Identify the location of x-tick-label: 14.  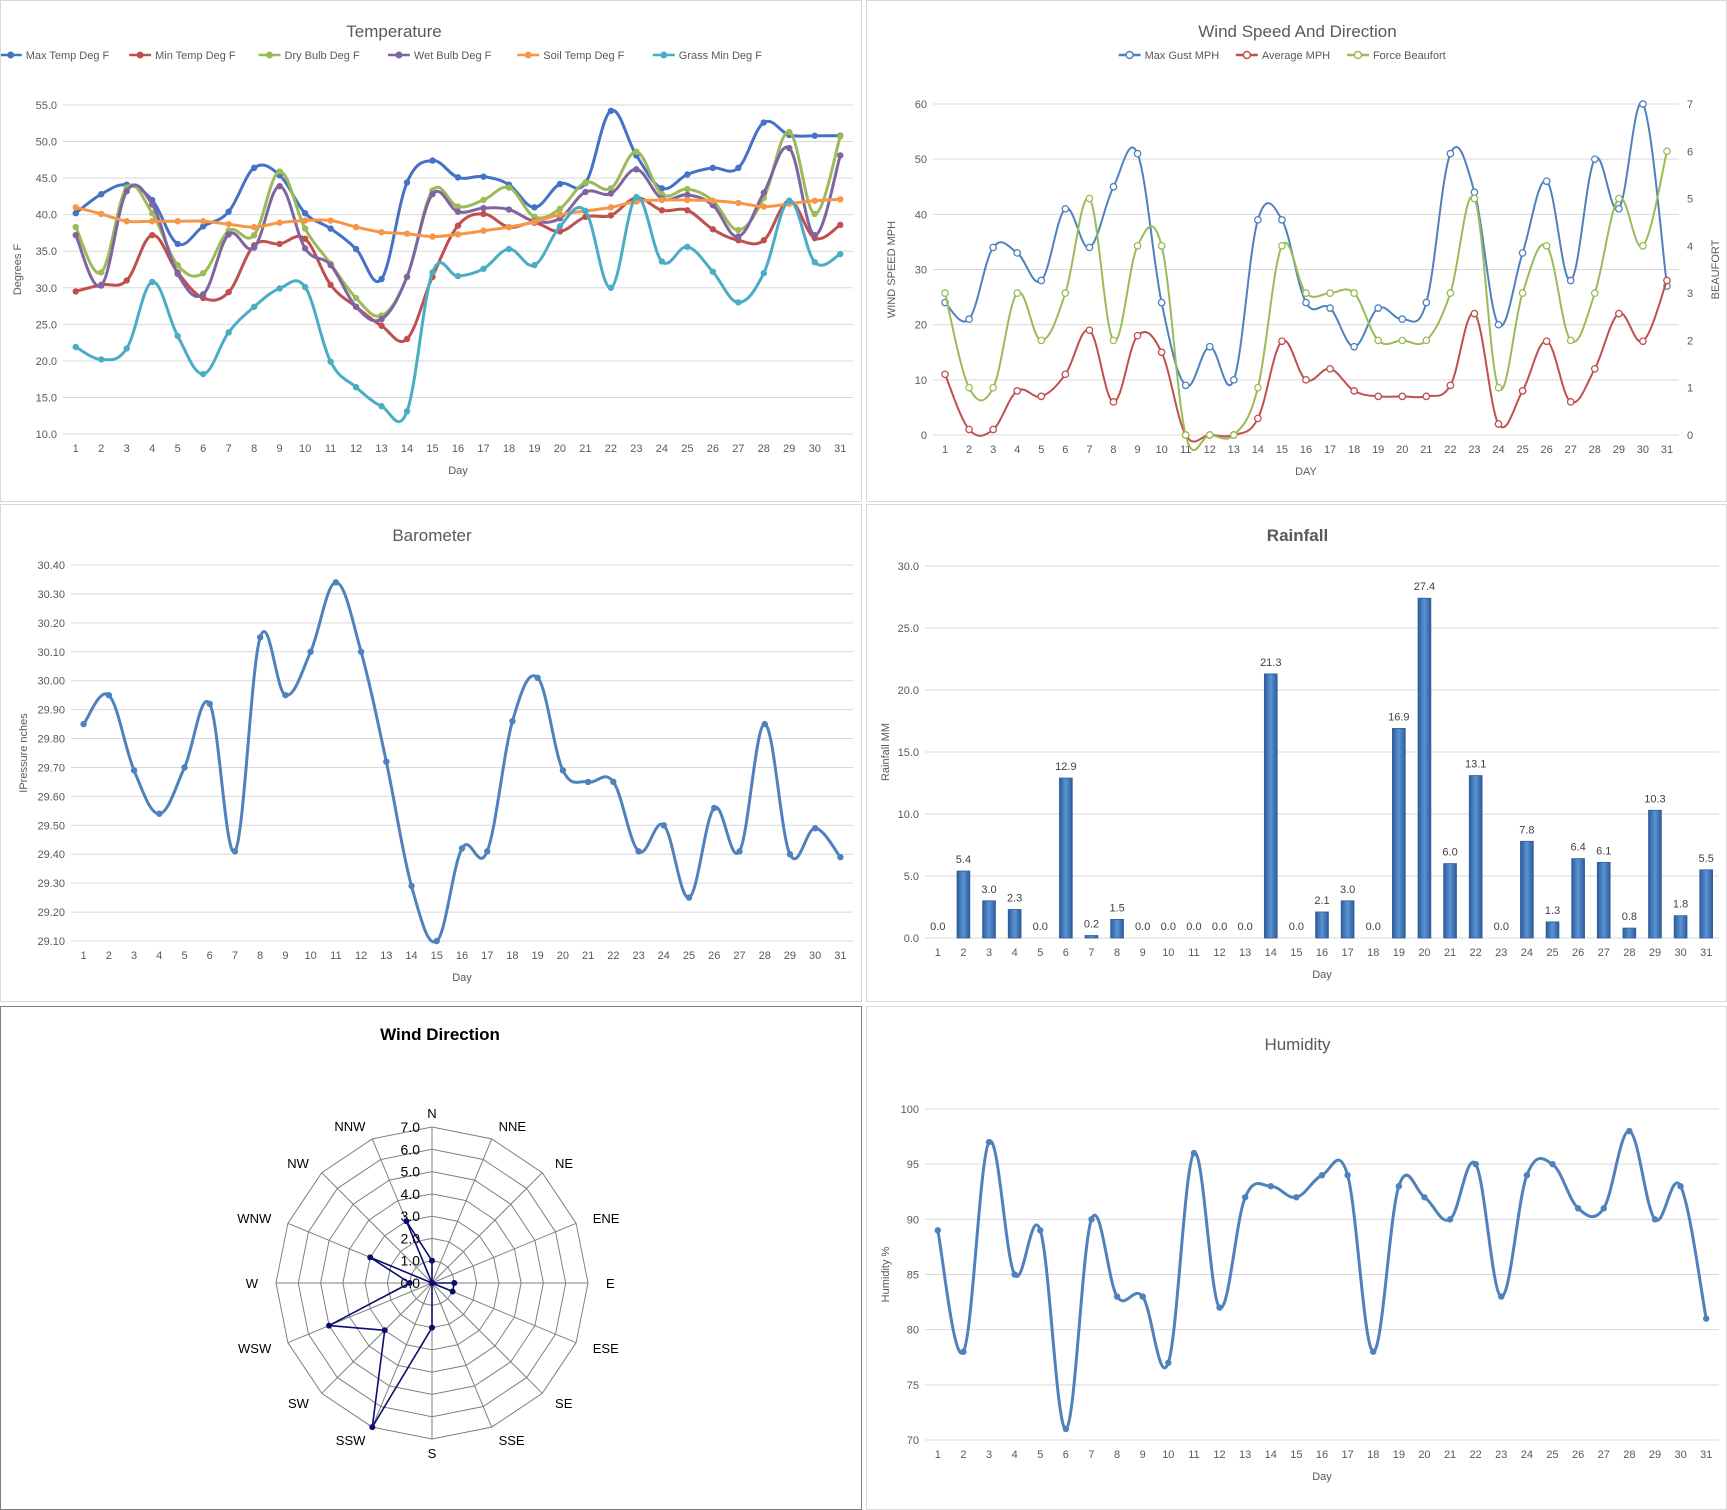
(411, 956).